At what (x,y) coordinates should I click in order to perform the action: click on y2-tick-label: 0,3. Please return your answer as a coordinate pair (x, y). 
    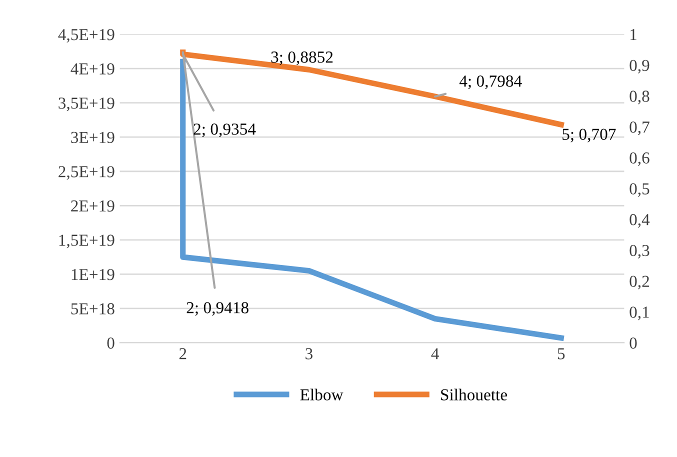
    Looking at the image, I should click on (640, 251).